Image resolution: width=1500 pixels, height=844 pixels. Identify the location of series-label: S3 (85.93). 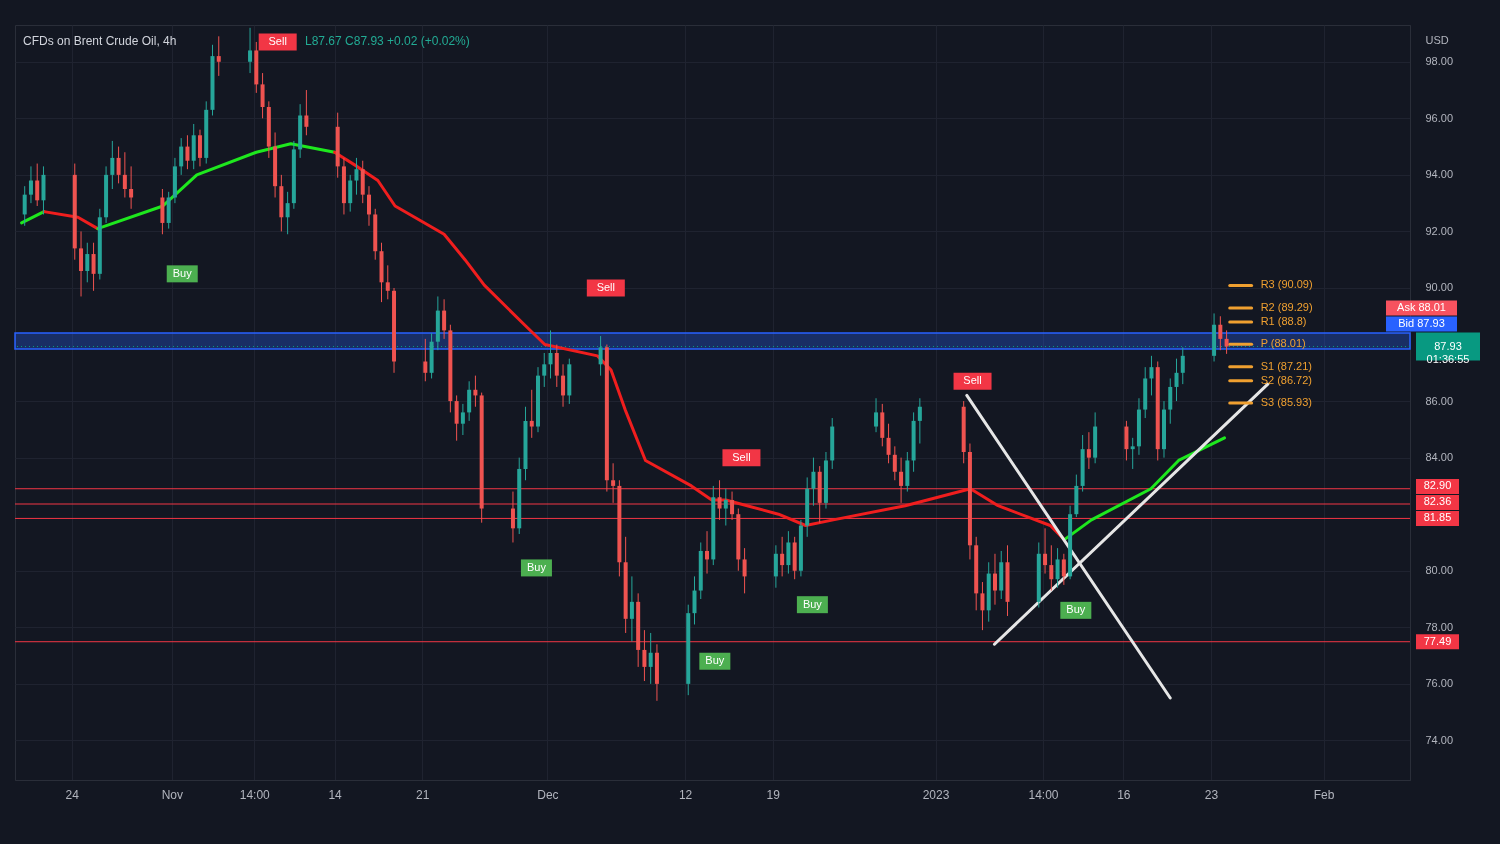
(1286, 402).